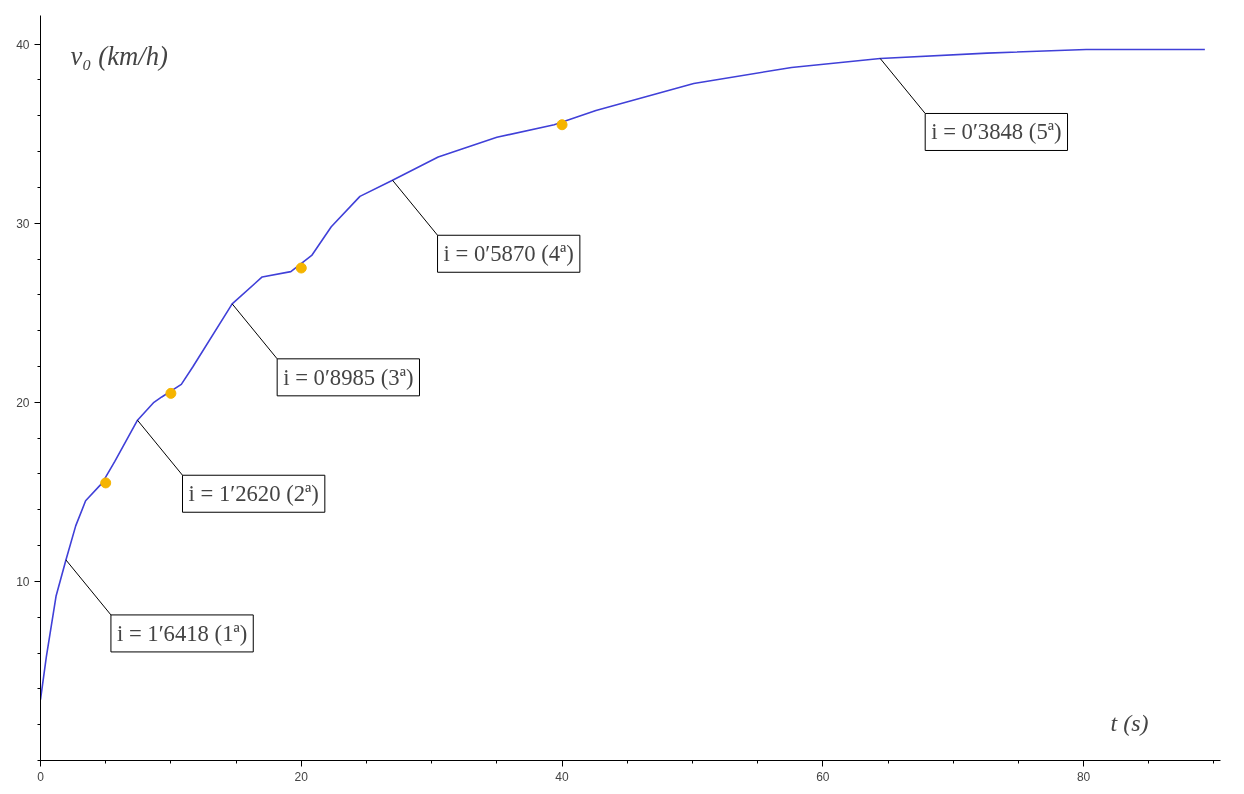  What do you see at coordinates (1083, 776) in the screenshot?
I see `x-tick-label: 80` at bounding box center [1083, 776].